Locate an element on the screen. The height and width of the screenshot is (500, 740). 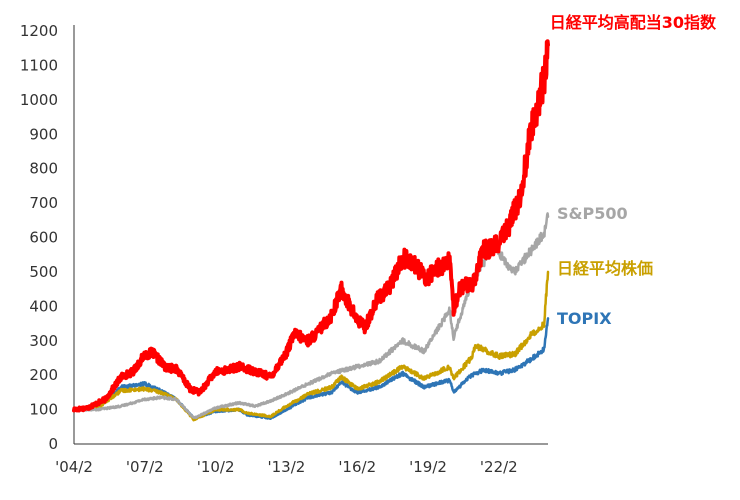
y-tick-label: 1000 is located at coordinates (39, 100).